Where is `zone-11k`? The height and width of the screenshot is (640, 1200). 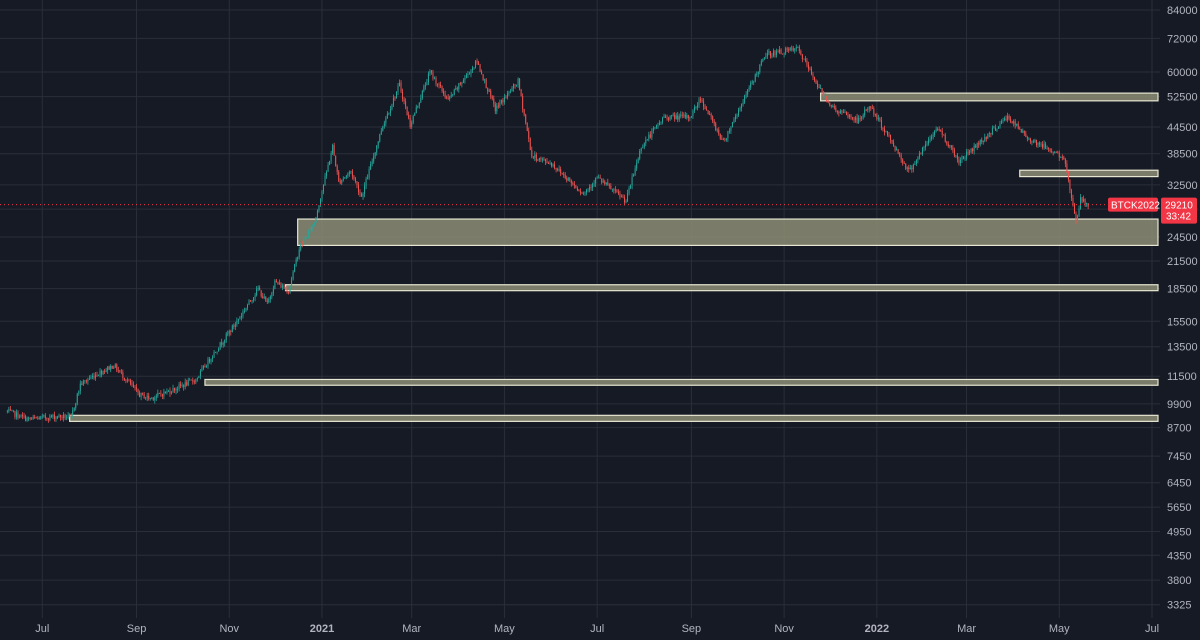
zone-11k is located at coordinates (681, 382).